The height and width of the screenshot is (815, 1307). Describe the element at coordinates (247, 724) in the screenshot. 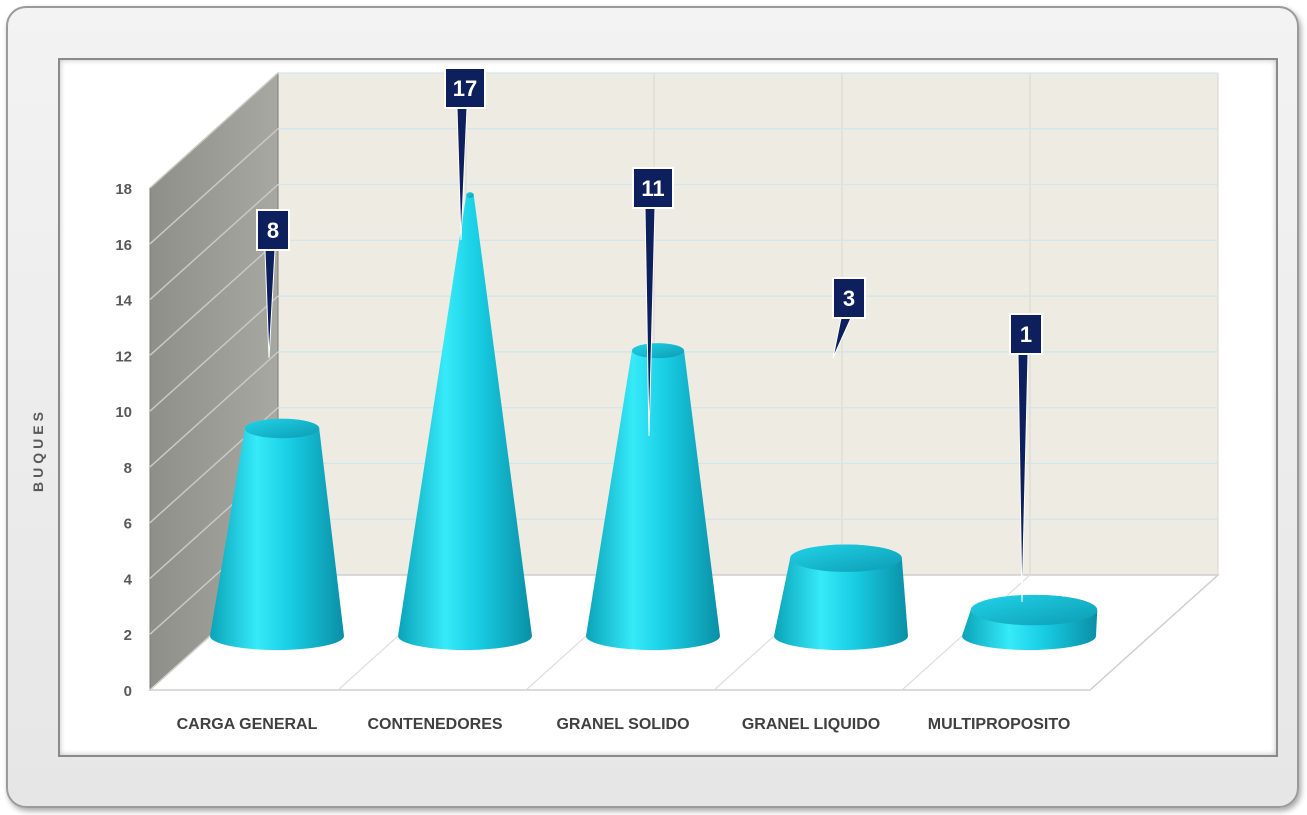

I see `x-category-label: CARGA GENERAL` at that location.